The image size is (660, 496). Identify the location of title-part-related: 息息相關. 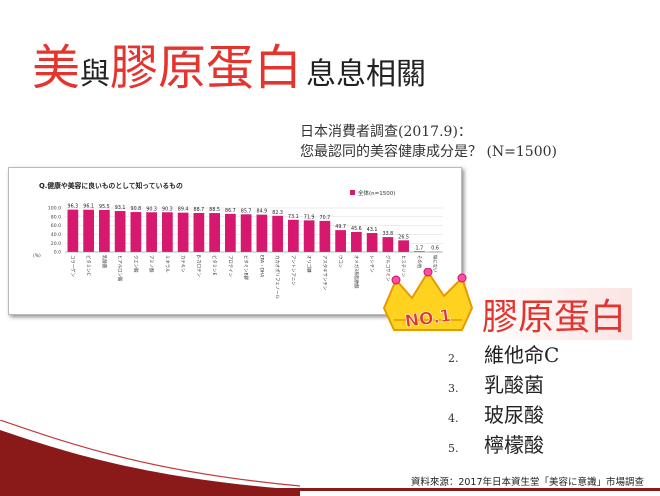
(366, 74).